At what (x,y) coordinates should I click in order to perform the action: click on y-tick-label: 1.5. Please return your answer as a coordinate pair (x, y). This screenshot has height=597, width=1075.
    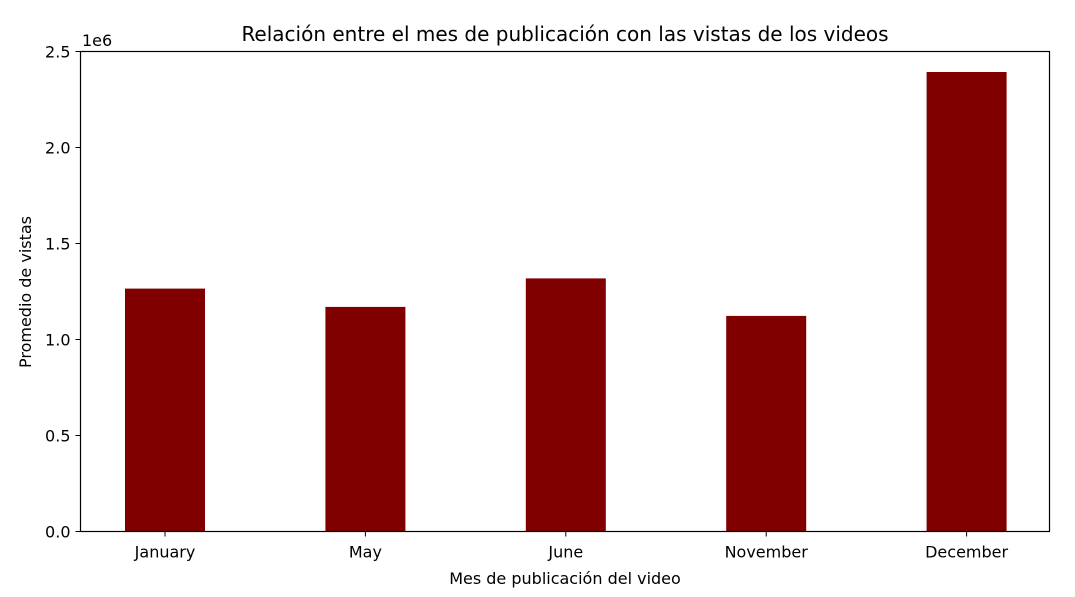
    Looking at the image, I should click on (57, 244).